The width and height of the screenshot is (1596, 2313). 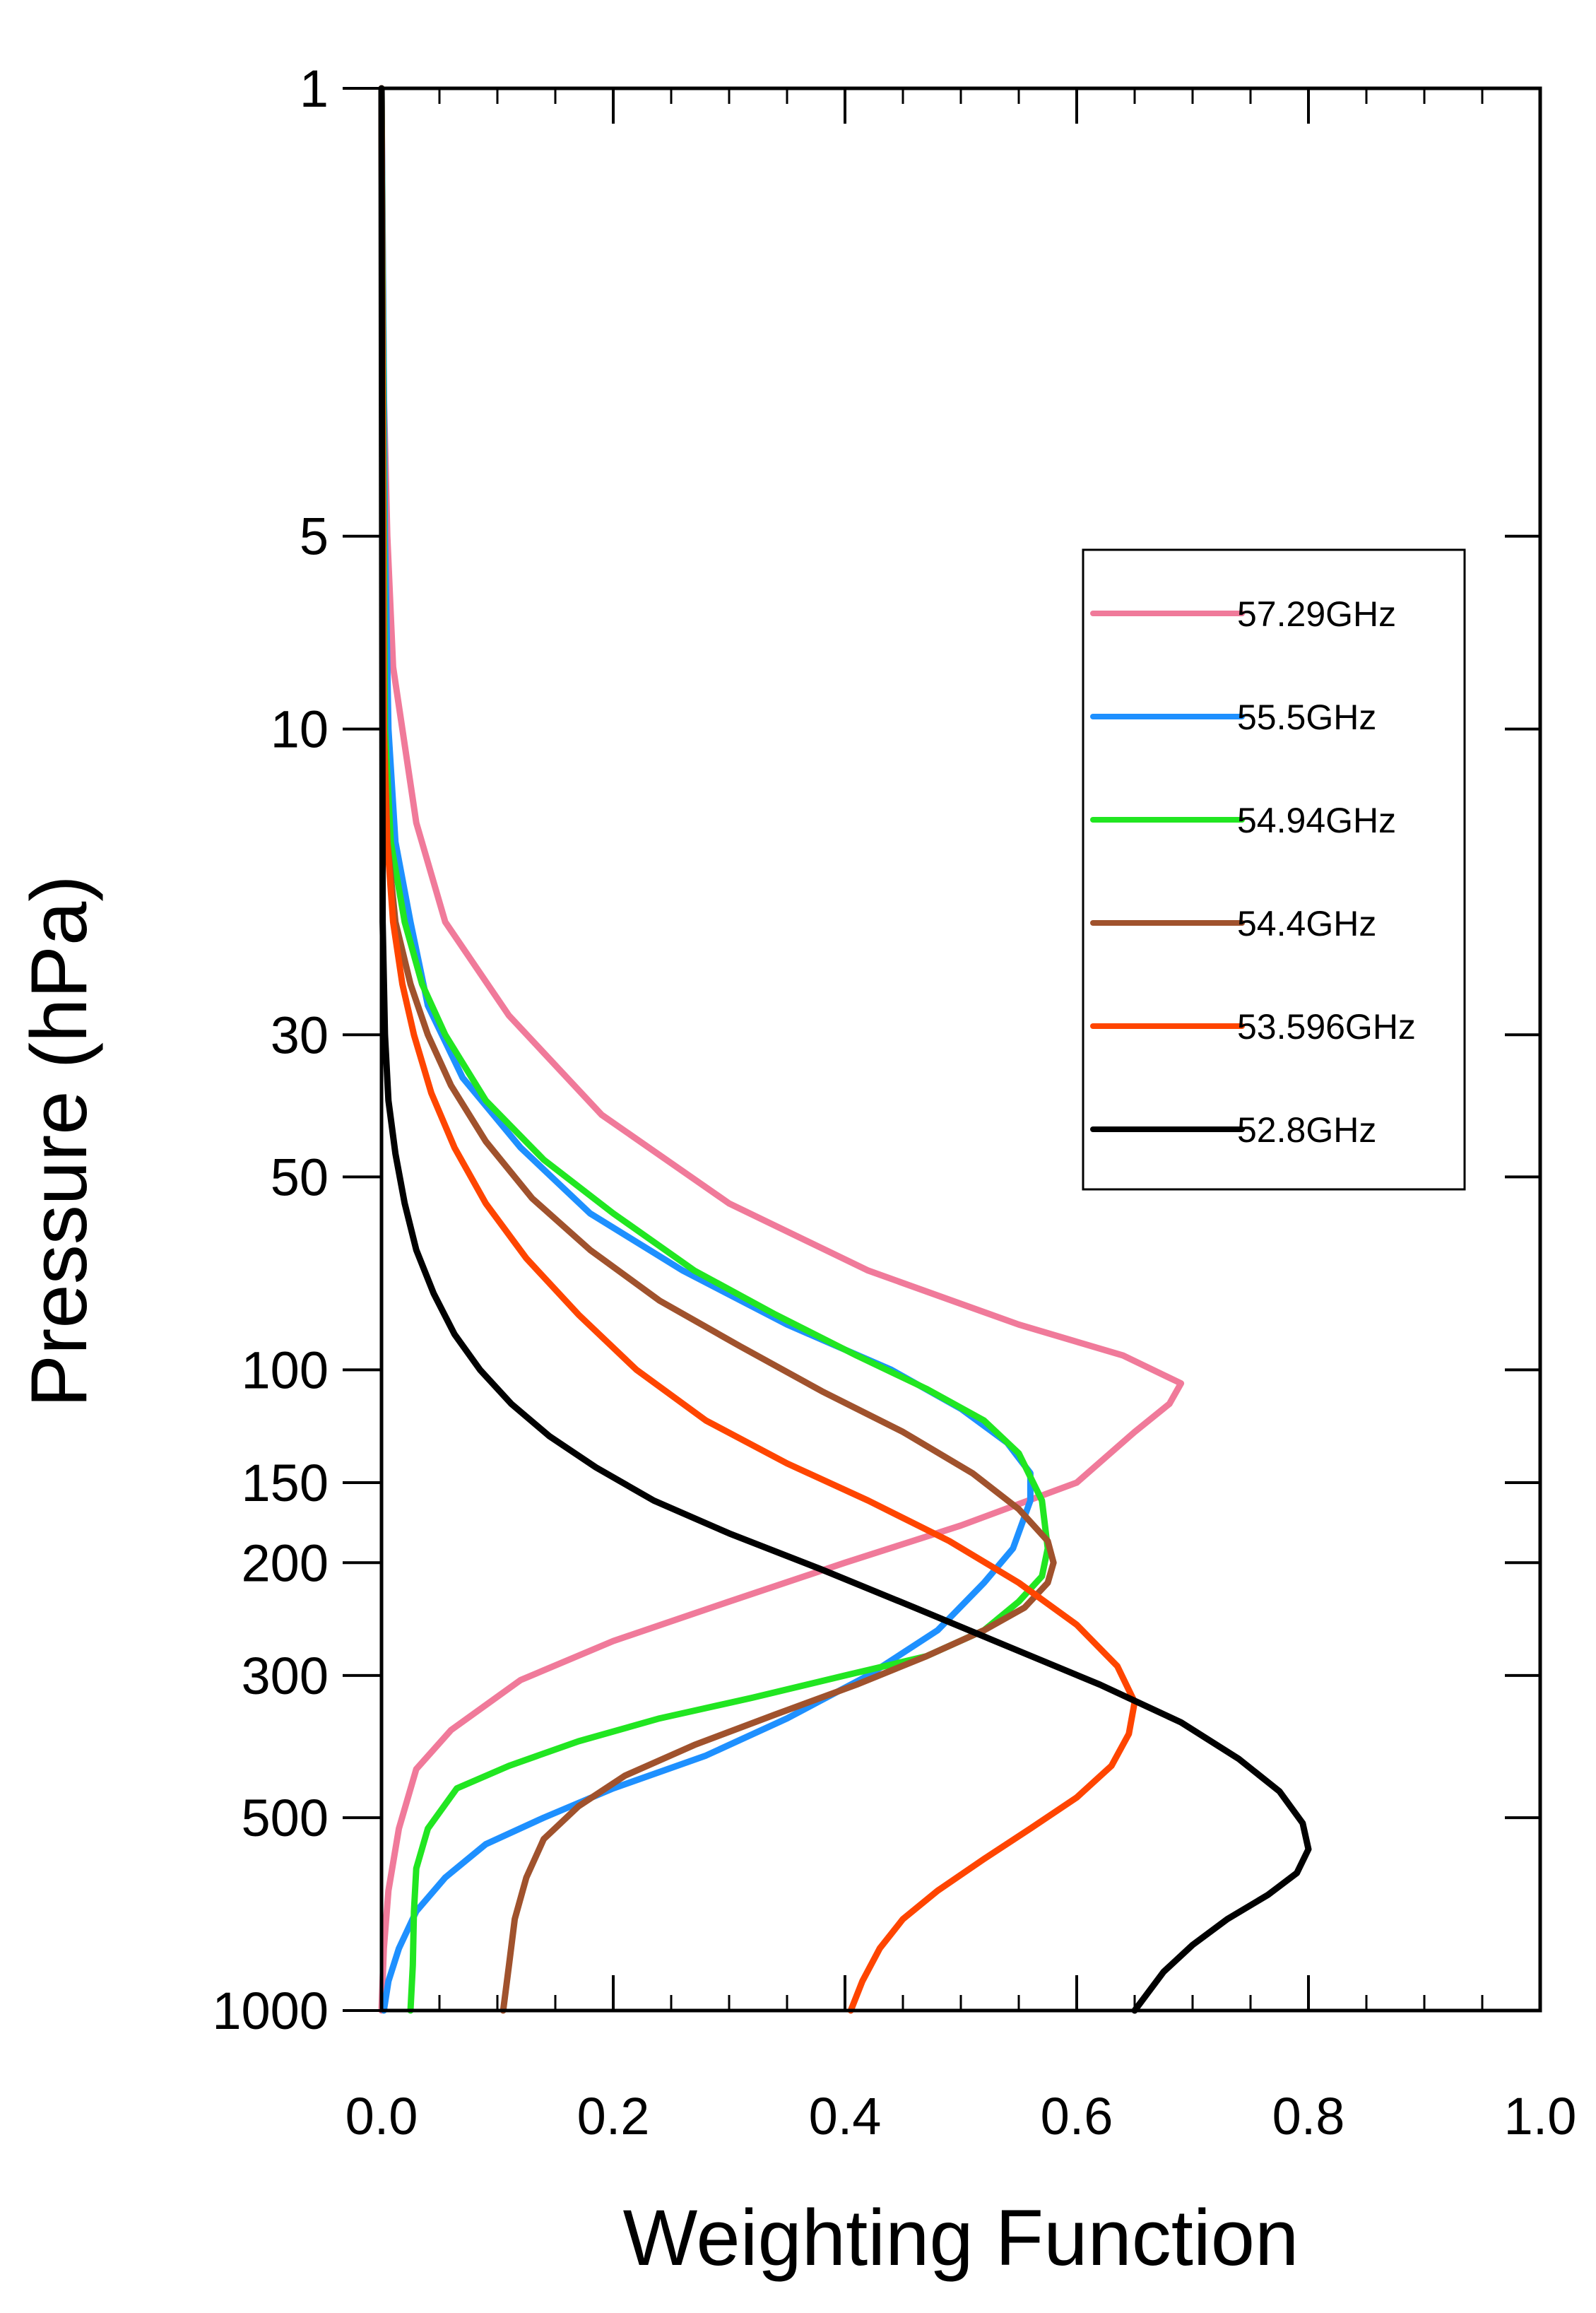 I want to click on x-tick-label-3: 0.6, so click(x=1077, y=2116).